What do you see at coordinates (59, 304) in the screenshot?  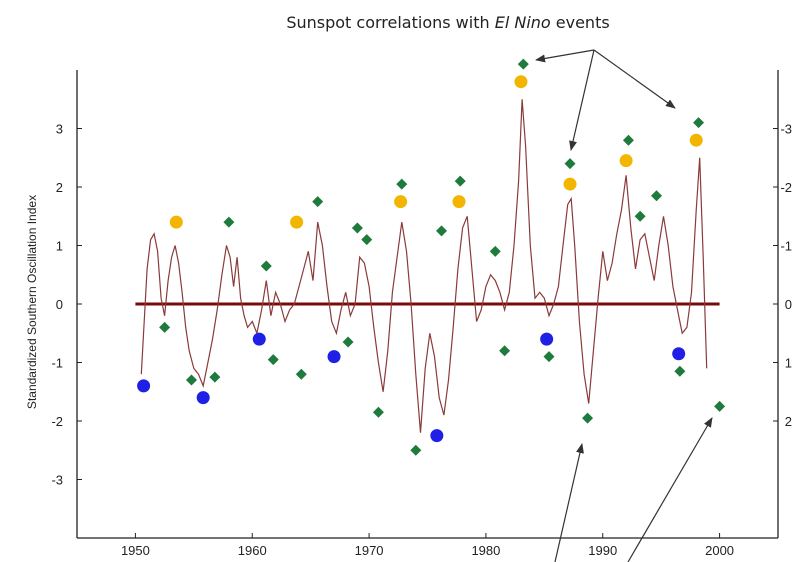 I see `y-left-tick-label: 0` at bounding box center [59, 304].